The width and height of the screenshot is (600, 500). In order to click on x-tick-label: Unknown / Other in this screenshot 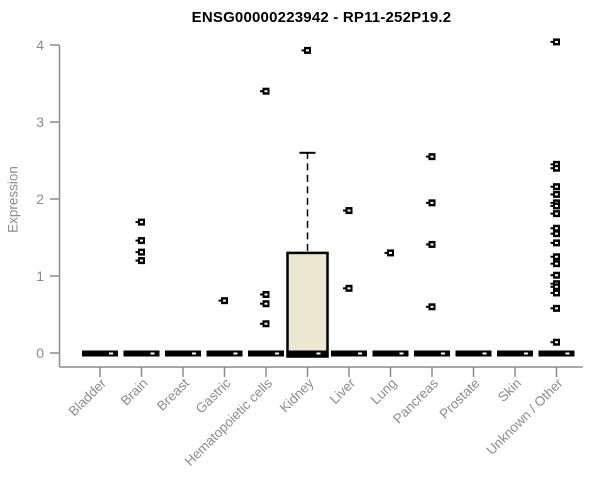, I will do `click(524, 416)`.